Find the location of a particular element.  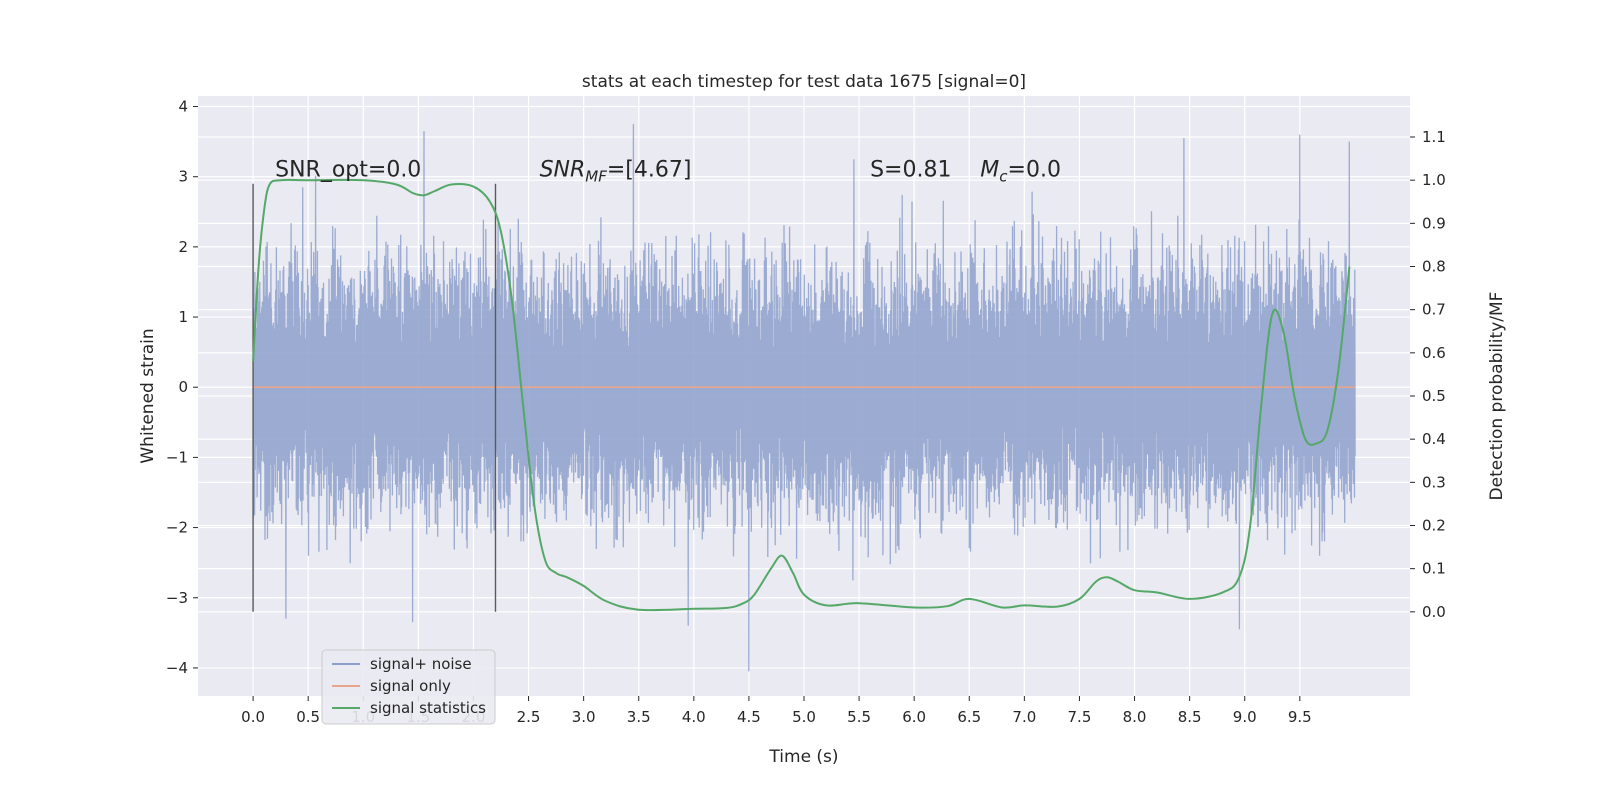

y2-tick-label: 0.5 is located at coordinates (1434, 396).